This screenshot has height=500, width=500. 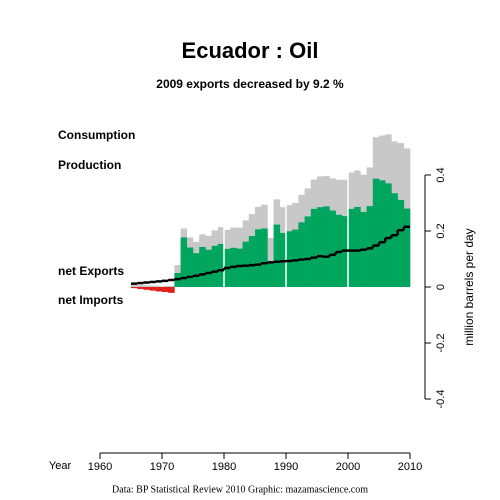 What do you see at coordinates (441, 287) in the screenshot?
I see `y-tick-label: 0` at bounding box center [441, 287].